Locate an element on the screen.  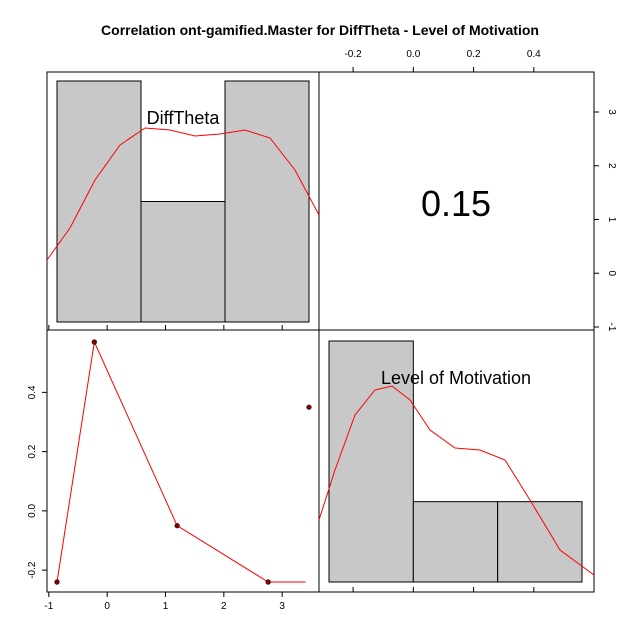
top-tick-label: 0.0 is located at coordinates (413, 54).